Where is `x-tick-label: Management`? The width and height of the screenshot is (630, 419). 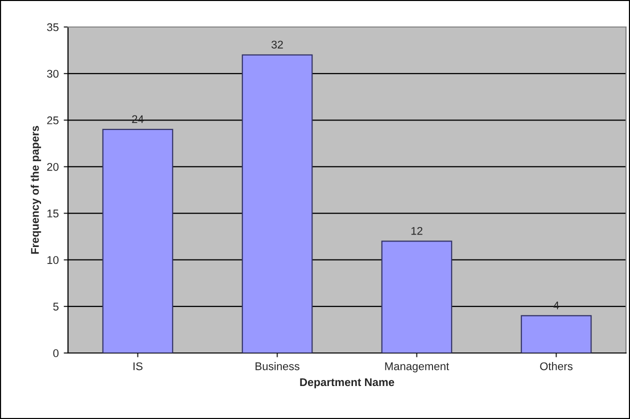 x-tick-label: Management is located at coordinates (417, 367).